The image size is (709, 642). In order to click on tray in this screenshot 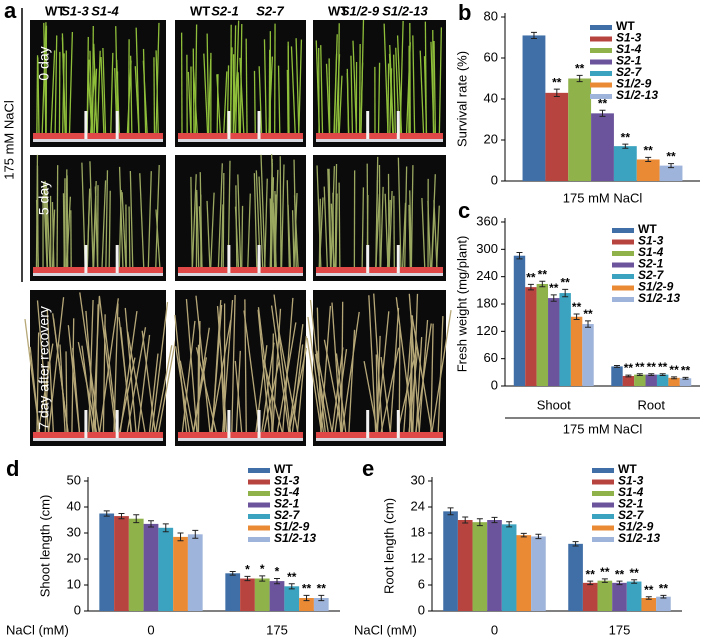, I will do `click(240, 270)`.